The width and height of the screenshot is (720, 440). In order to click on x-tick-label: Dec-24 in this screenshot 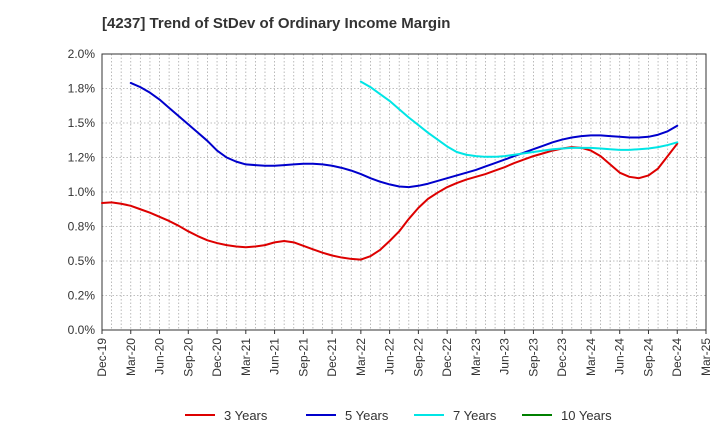, I will do `click(677, 357)`.